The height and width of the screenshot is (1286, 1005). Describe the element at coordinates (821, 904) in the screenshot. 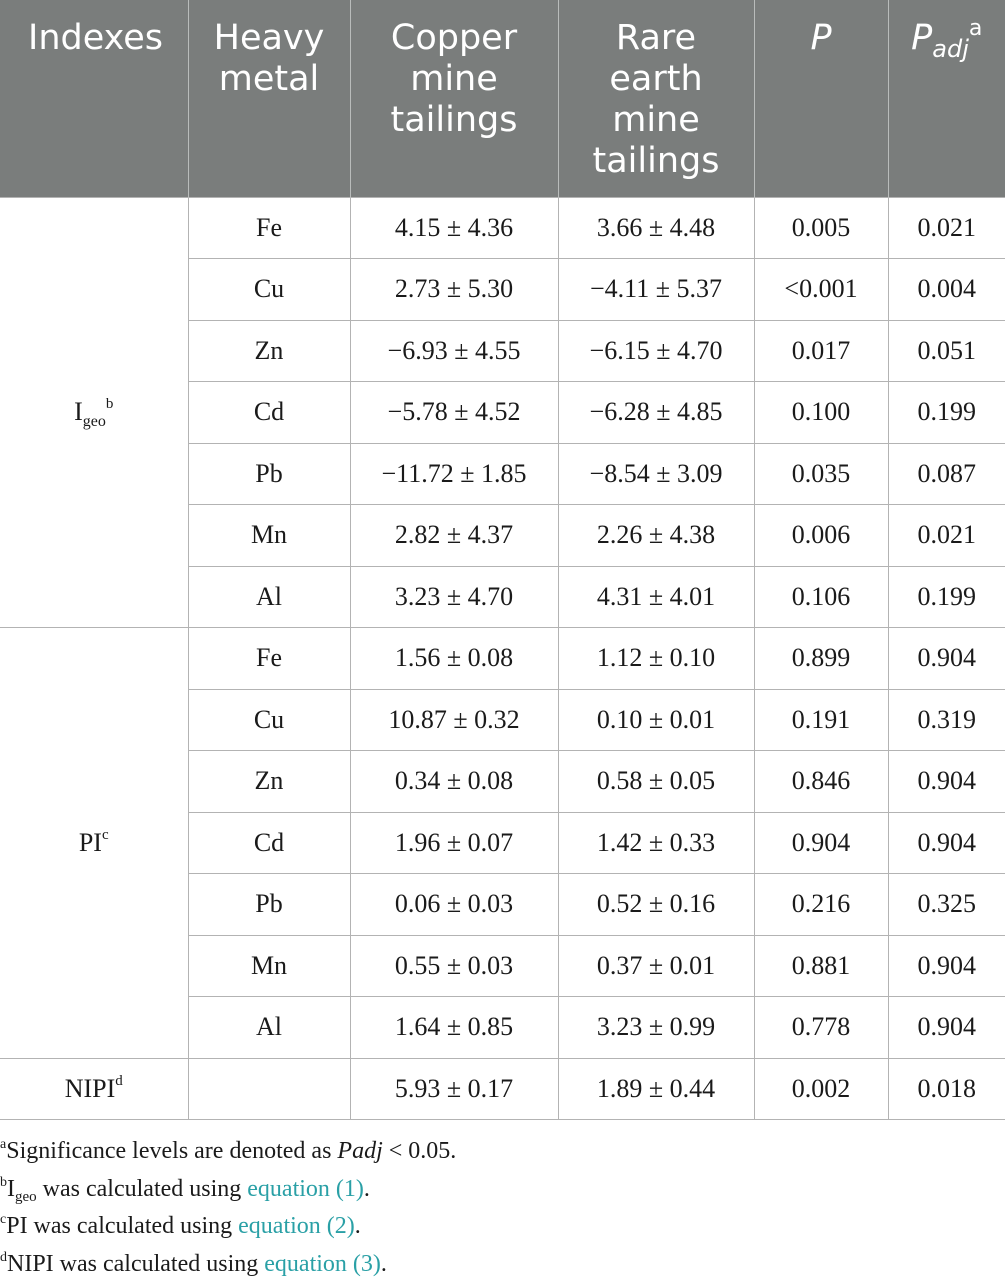

I see `p-value-cell: 0.216` at that location.